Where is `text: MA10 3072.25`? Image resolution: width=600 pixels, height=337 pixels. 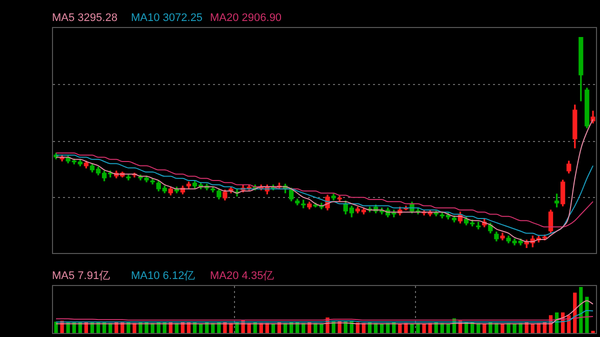
text: MA10 3072.25 is located at coordinates (167, 18).